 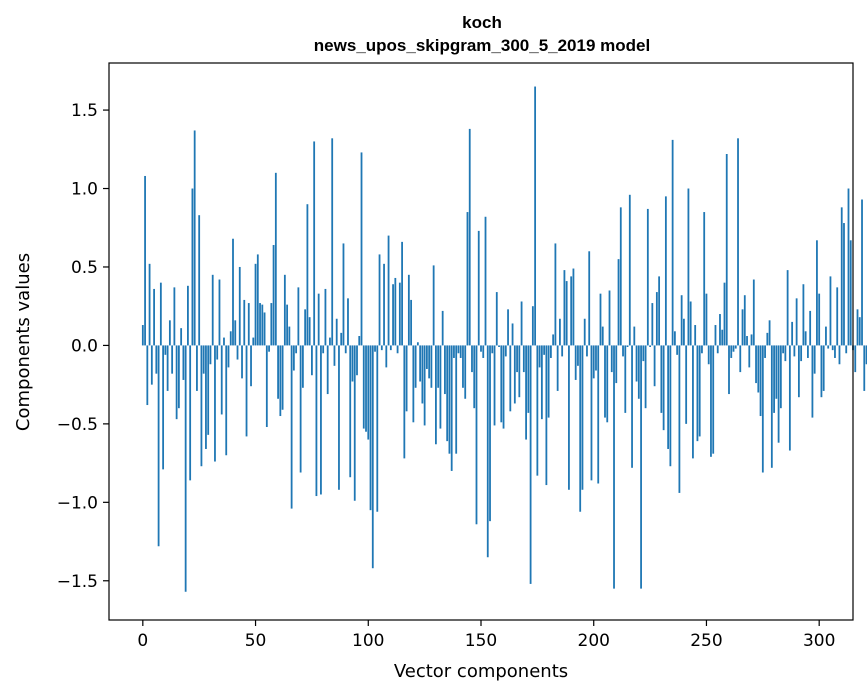 What do you see at coordinates (83, 346) in the screenshot?
I see `y-axis-ticks: −1.5 −1.0 −0.5 0.0 0.5 1.0 1.5` at bounding box center [83, 346].